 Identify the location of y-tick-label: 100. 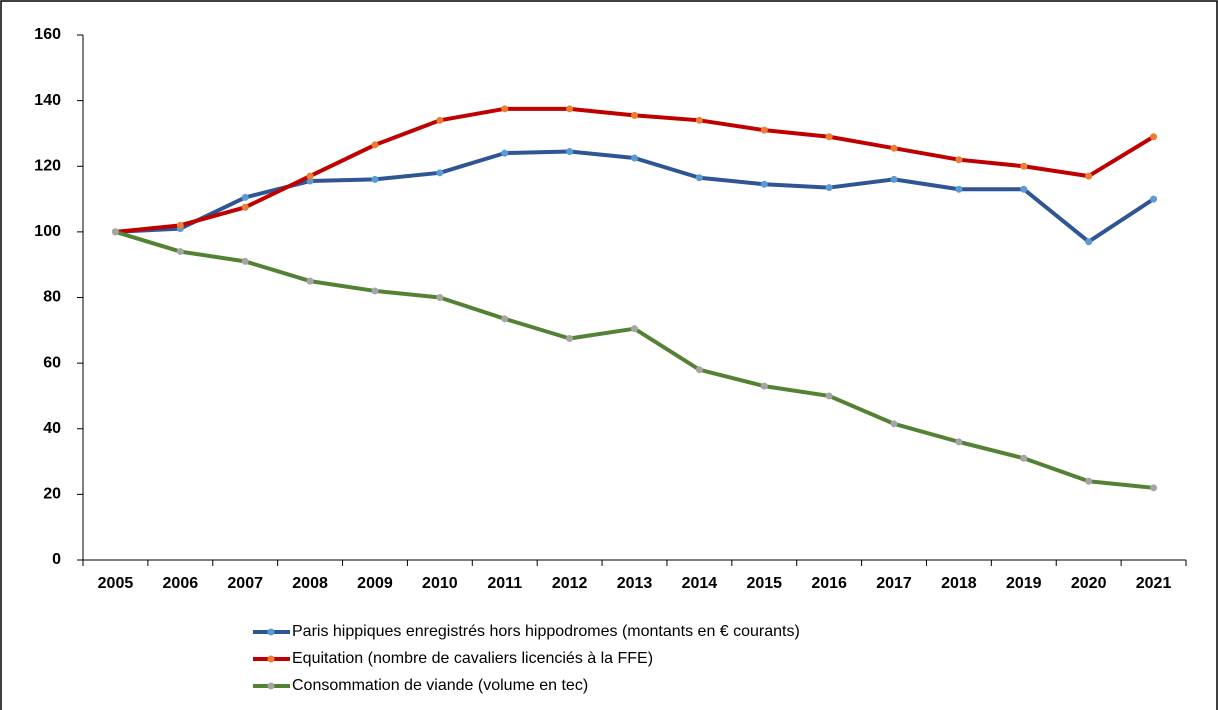
(47, 231).